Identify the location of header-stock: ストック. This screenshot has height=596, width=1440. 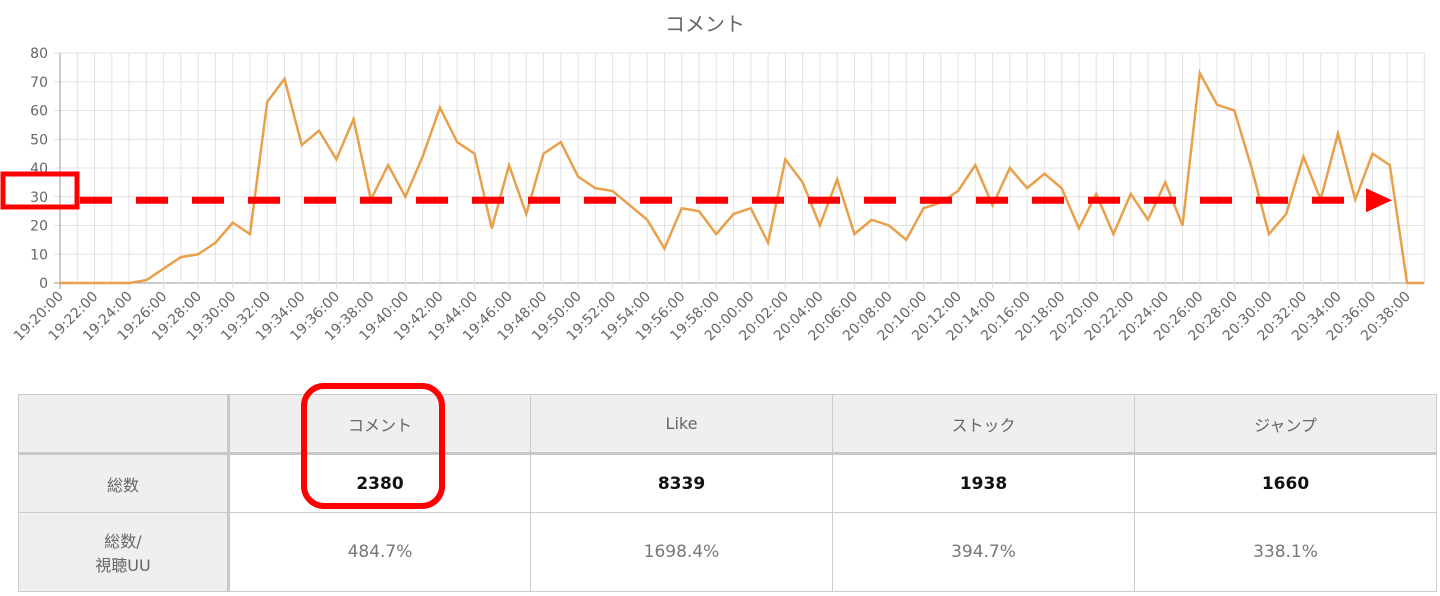
(983, 424).